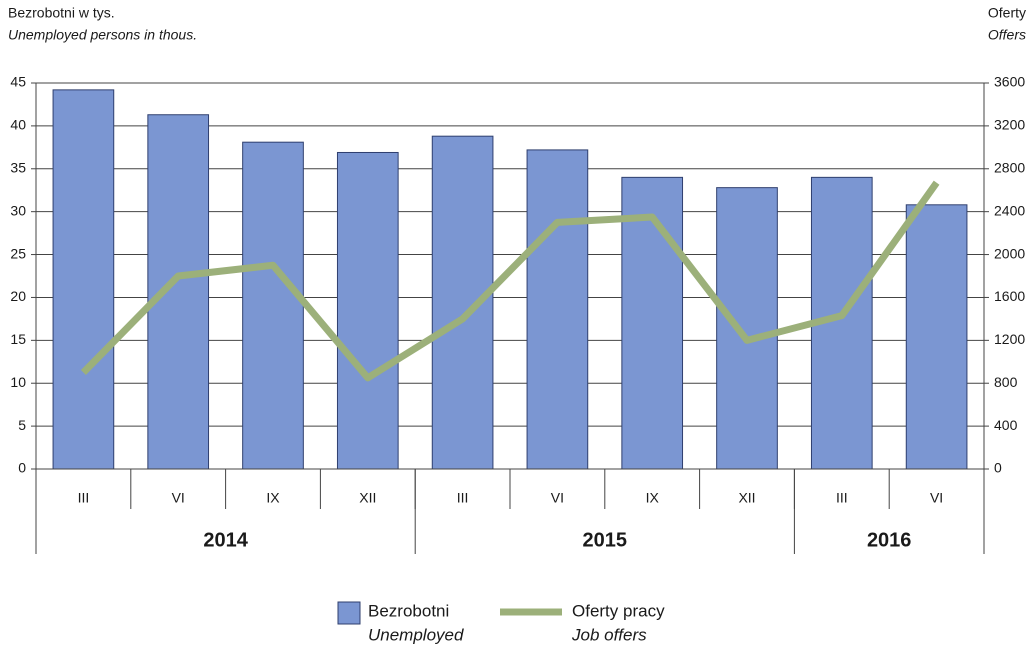 The height and width of the screenshot is (650, 1034). Describe the element at coordinates (1009, 253) in the screenshot. I see `y2-tick-label: 2000` at that location.